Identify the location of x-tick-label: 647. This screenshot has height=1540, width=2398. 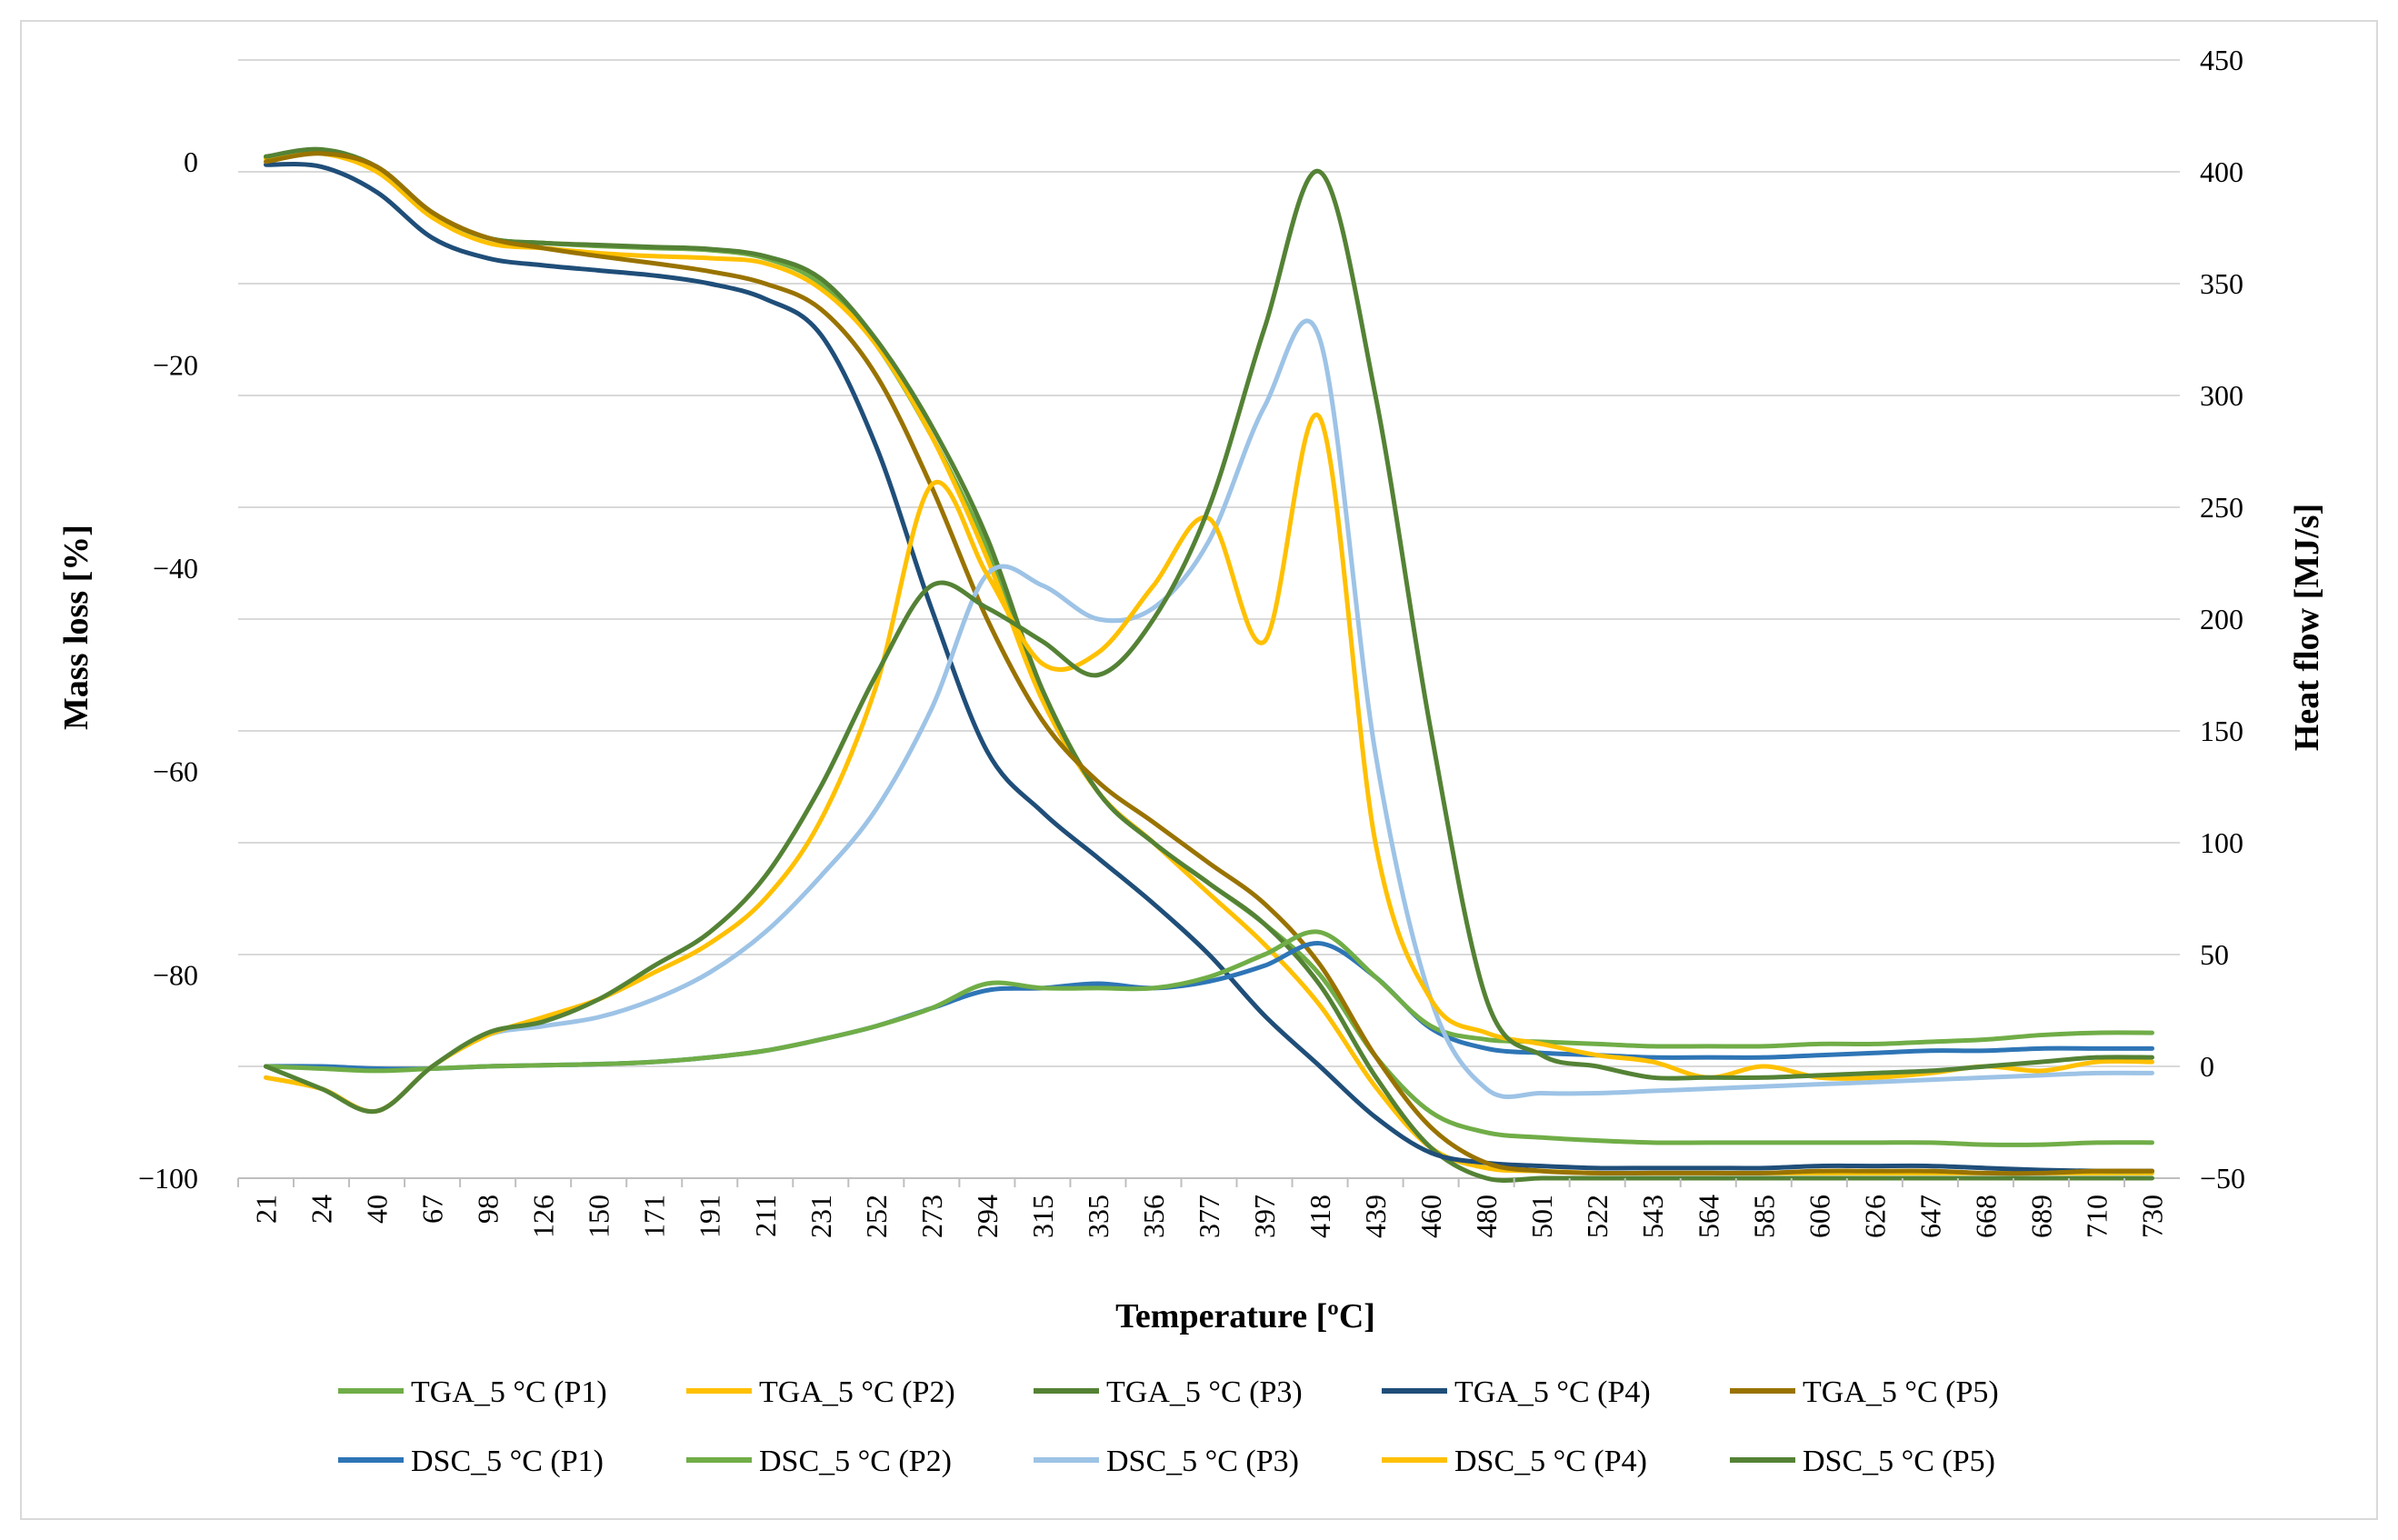
(1930, 1216).